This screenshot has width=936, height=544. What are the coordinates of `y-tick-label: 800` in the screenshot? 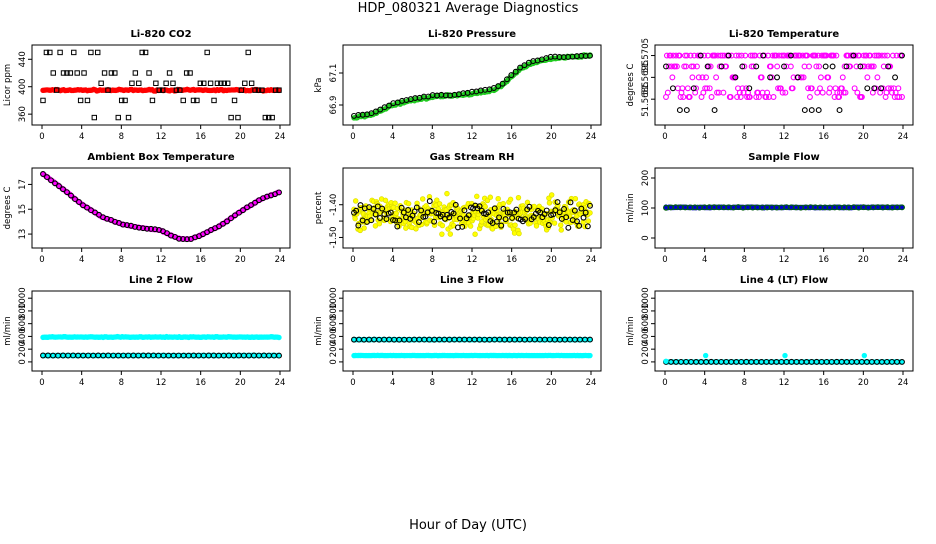 It's located at (23, 311).